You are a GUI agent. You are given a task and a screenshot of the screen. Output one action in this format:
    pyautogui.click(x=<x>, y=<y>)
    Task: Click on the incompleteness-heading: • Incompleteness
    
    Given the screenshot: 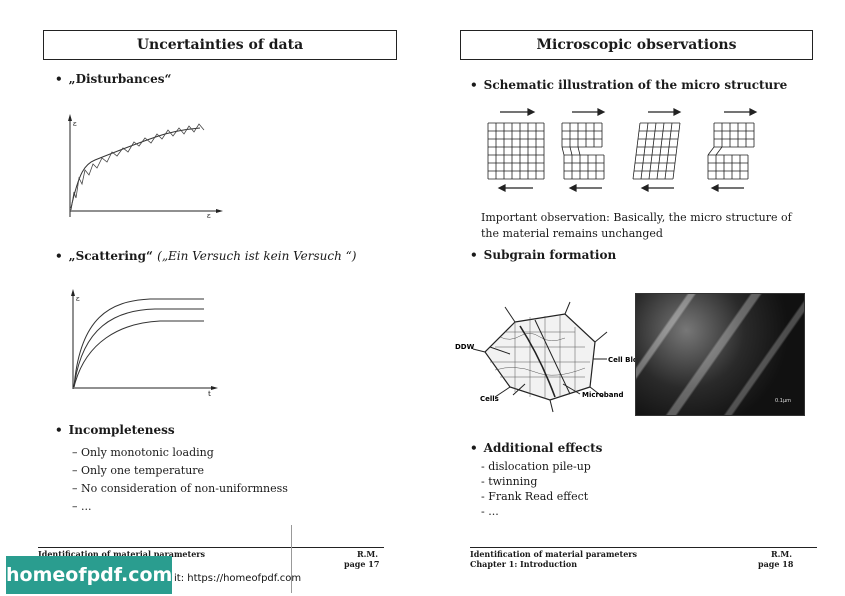 What is the action you would take?
    pyautogui.click(x=115, y=430)
    